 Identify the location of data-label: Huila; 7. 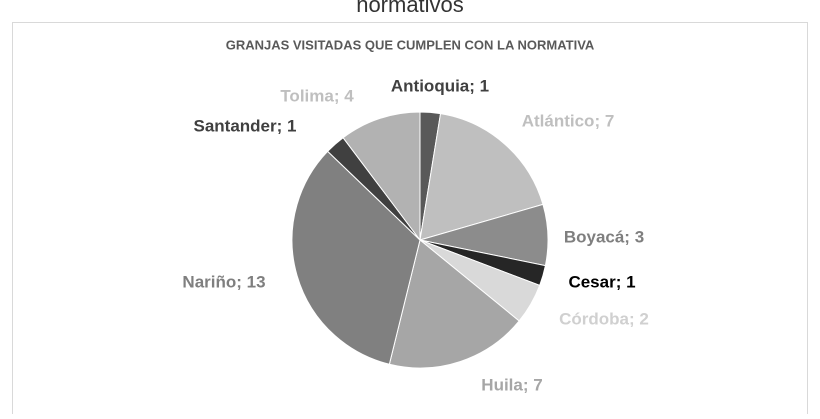
(511, 384).